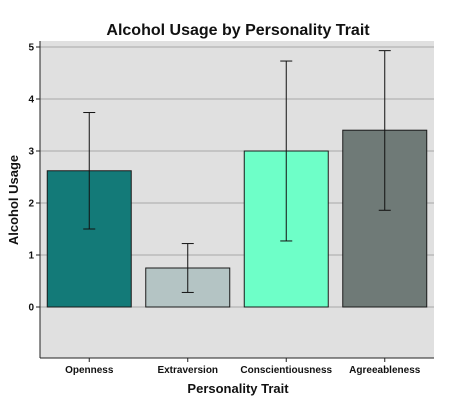 This screenshot has width=454, height=400. What do you see at coordinates (31, 100) in the screenshot?
I see `y-tick-label: 4` at bounding box center [31, 100].